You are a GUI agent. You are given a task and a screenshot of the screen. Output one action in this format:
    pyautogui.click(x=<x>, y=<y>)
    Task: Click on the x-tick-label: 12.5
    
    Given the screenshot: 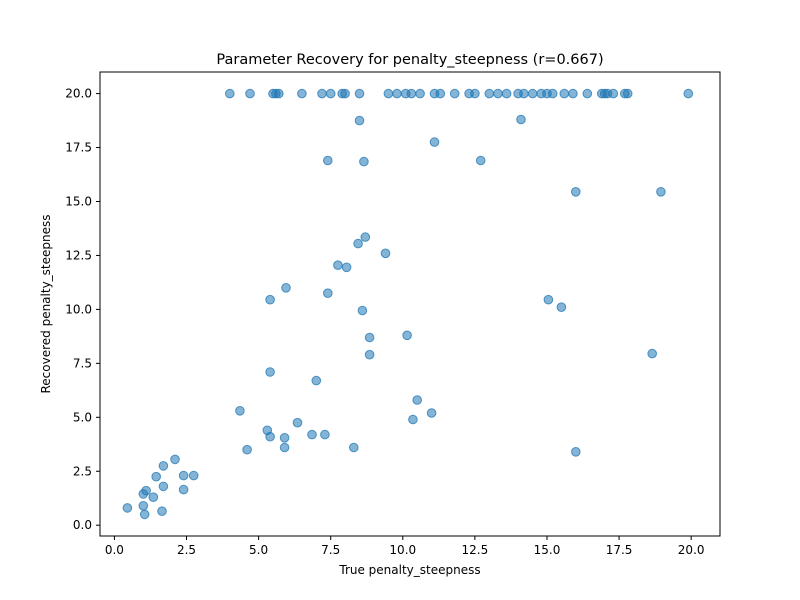 What is the action you would take?
    pyautogui.click(x=475, y=550)
    